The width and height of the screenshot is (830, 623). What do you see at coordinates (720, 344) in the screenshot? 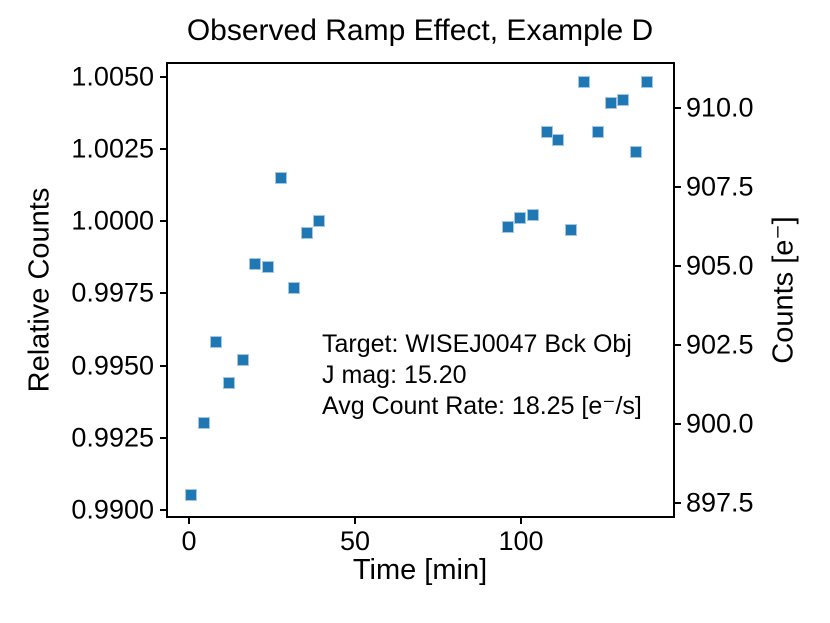
I see `y-tick-label-right: 902.5` at bounding box center [720, 344].